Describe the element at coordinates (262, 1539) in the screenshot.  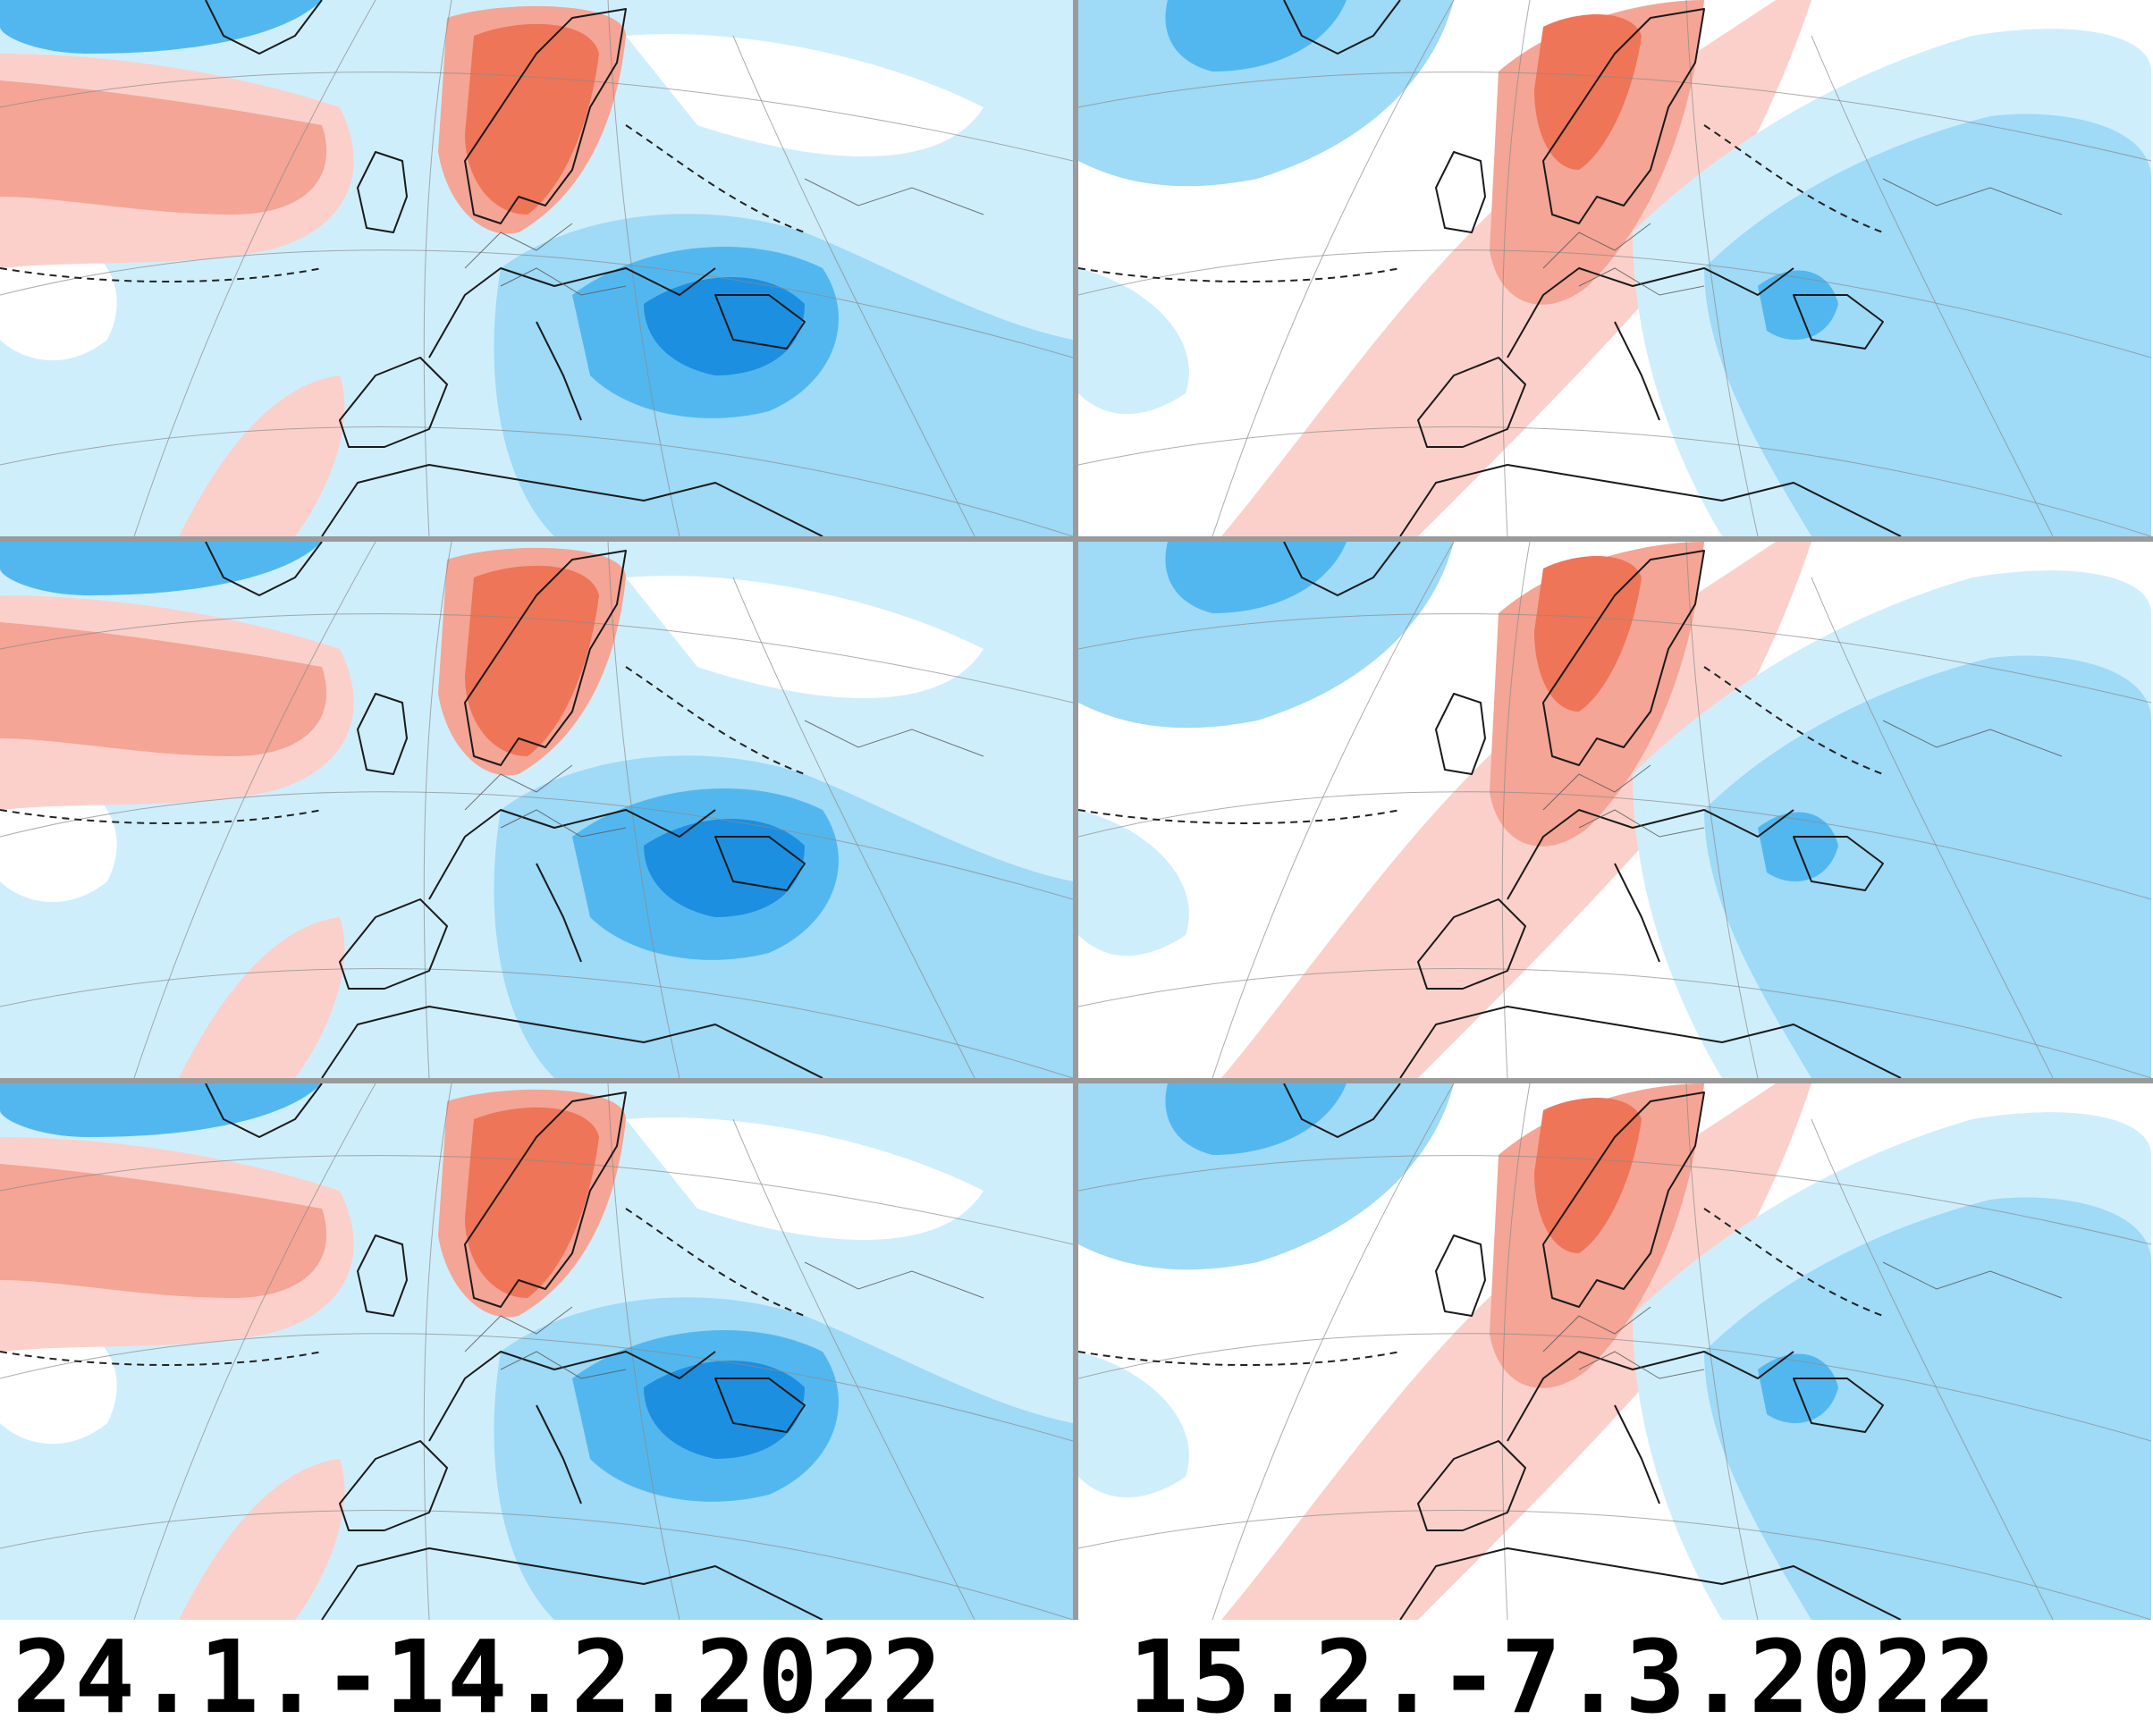
I see `anomaly-field-weak-warm` at that location.